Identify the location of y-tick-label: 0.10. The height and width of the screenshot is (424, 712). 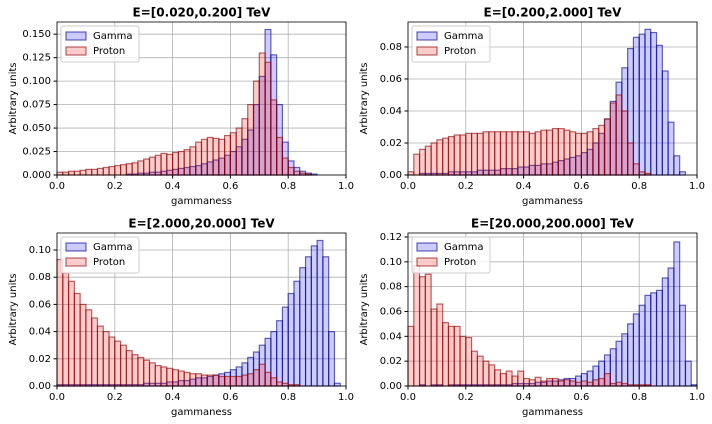
(391, 262).